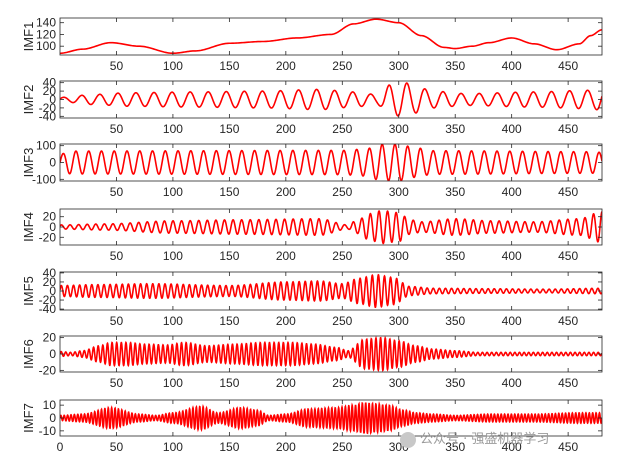 The image size is (626, 466). I want to click on y-tick-label: -100, so click(44, 179).